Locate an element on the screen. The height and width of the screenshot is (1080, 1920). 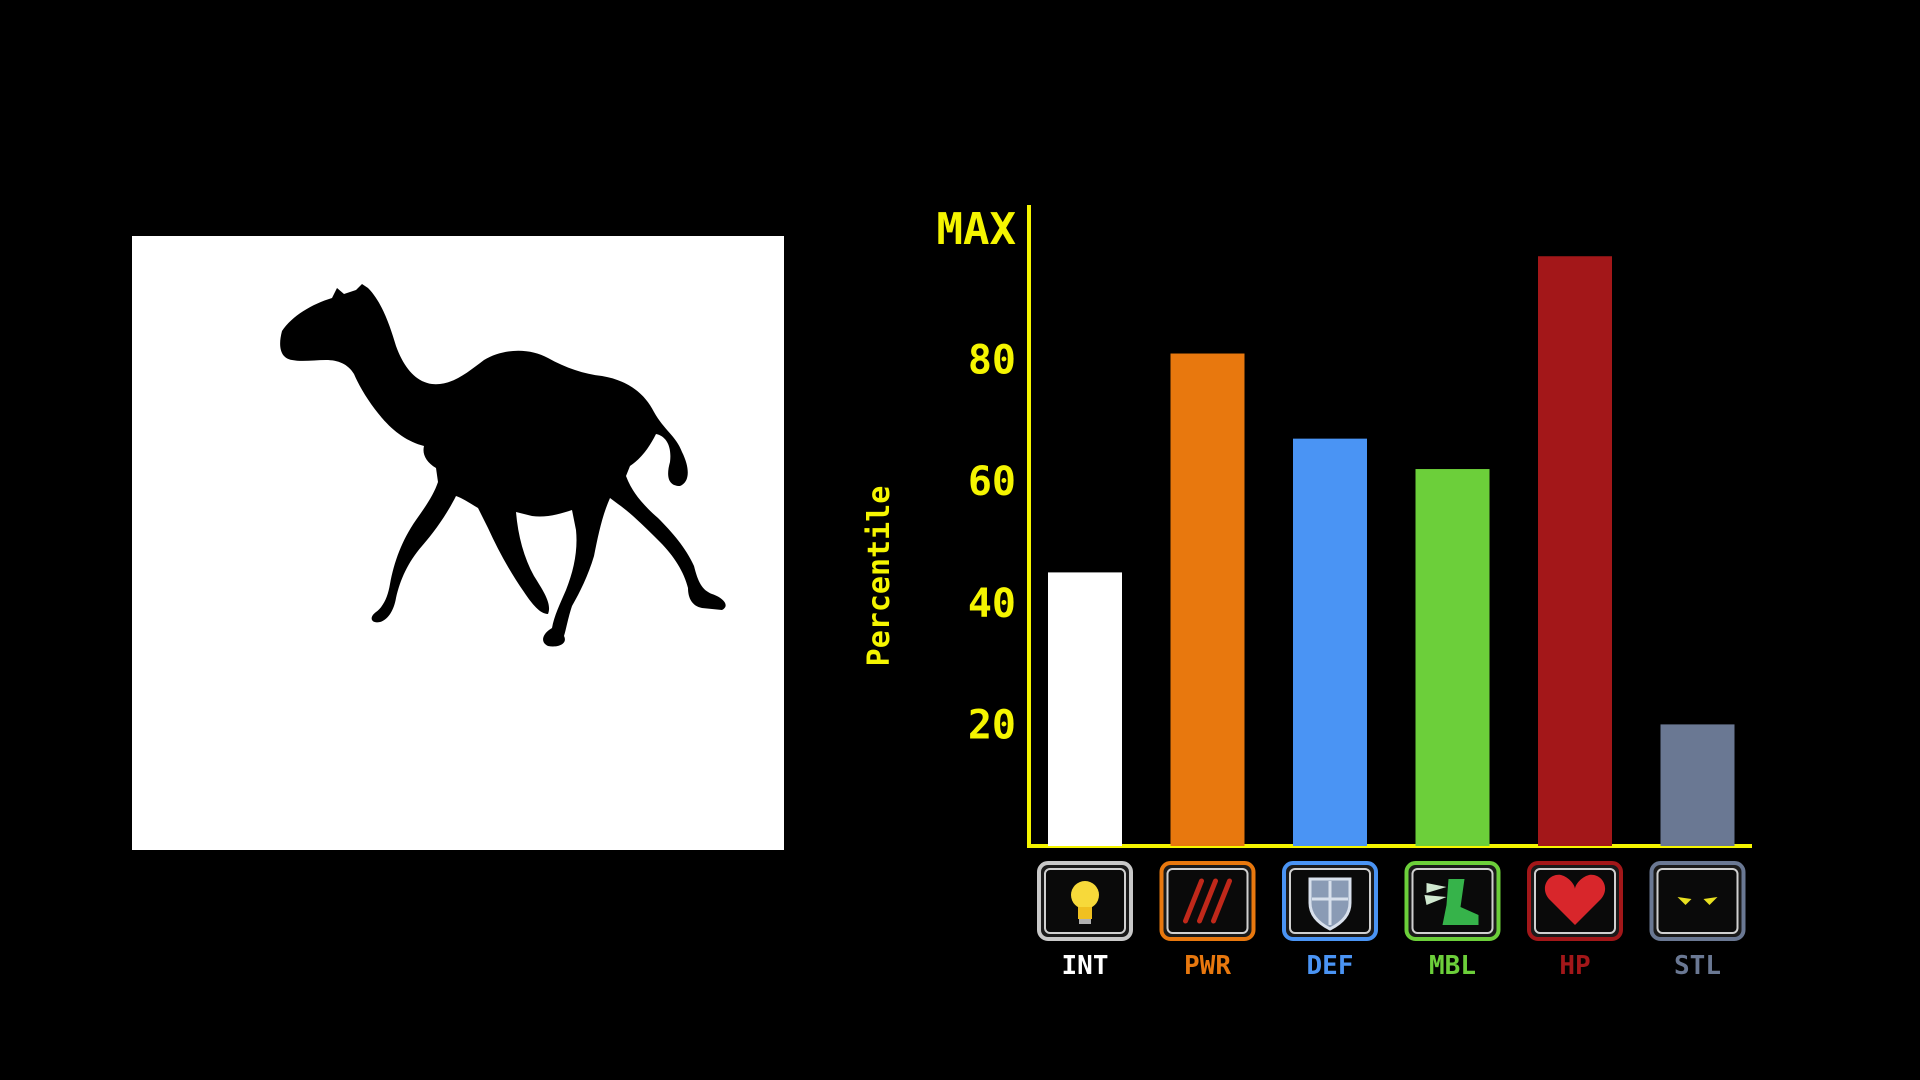
glowing-eyes-icon is located at coordinates (1697, 901).